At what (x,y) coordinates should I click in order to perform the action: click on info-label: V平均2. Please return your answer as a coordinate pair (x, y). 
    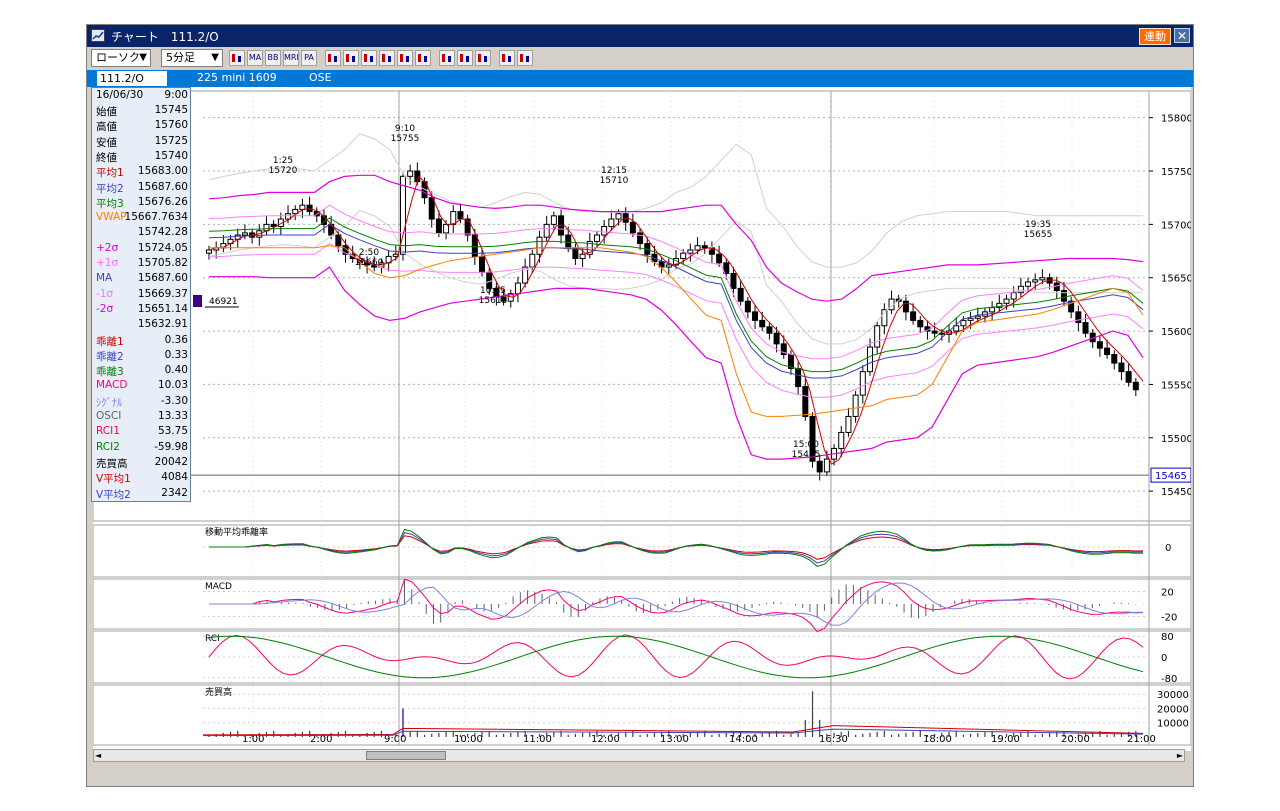
    Looking at the image, I should click on (113, 494).